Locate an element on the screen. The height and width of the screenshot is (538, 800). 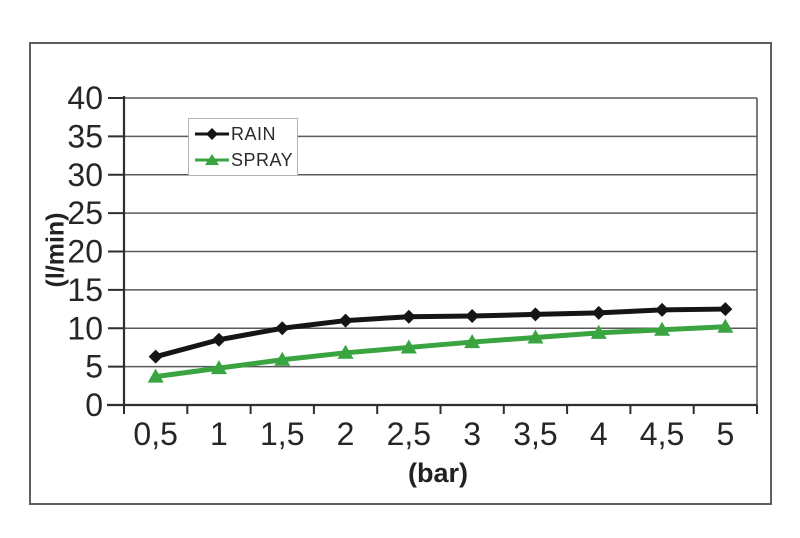
svg-text: 1 is located at coordinates (219, 434).